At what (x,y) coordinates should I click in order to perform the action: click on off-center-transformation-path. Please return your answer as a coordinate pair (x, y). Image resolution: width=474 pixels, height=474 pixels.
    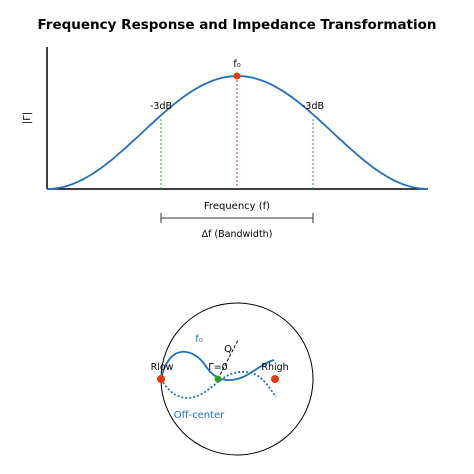
    Looking at the image, I should click on (218, 384).